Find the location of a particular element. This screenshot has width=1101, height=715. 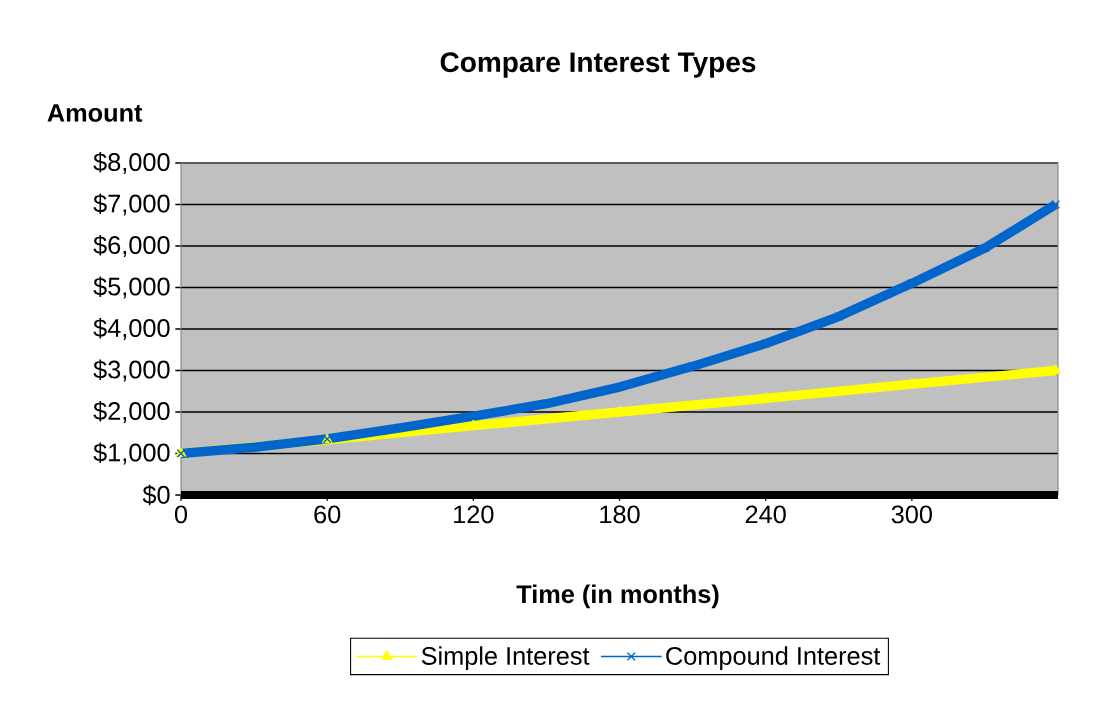

y-tick-label: $8,000 is located at coordinates (131, 163).